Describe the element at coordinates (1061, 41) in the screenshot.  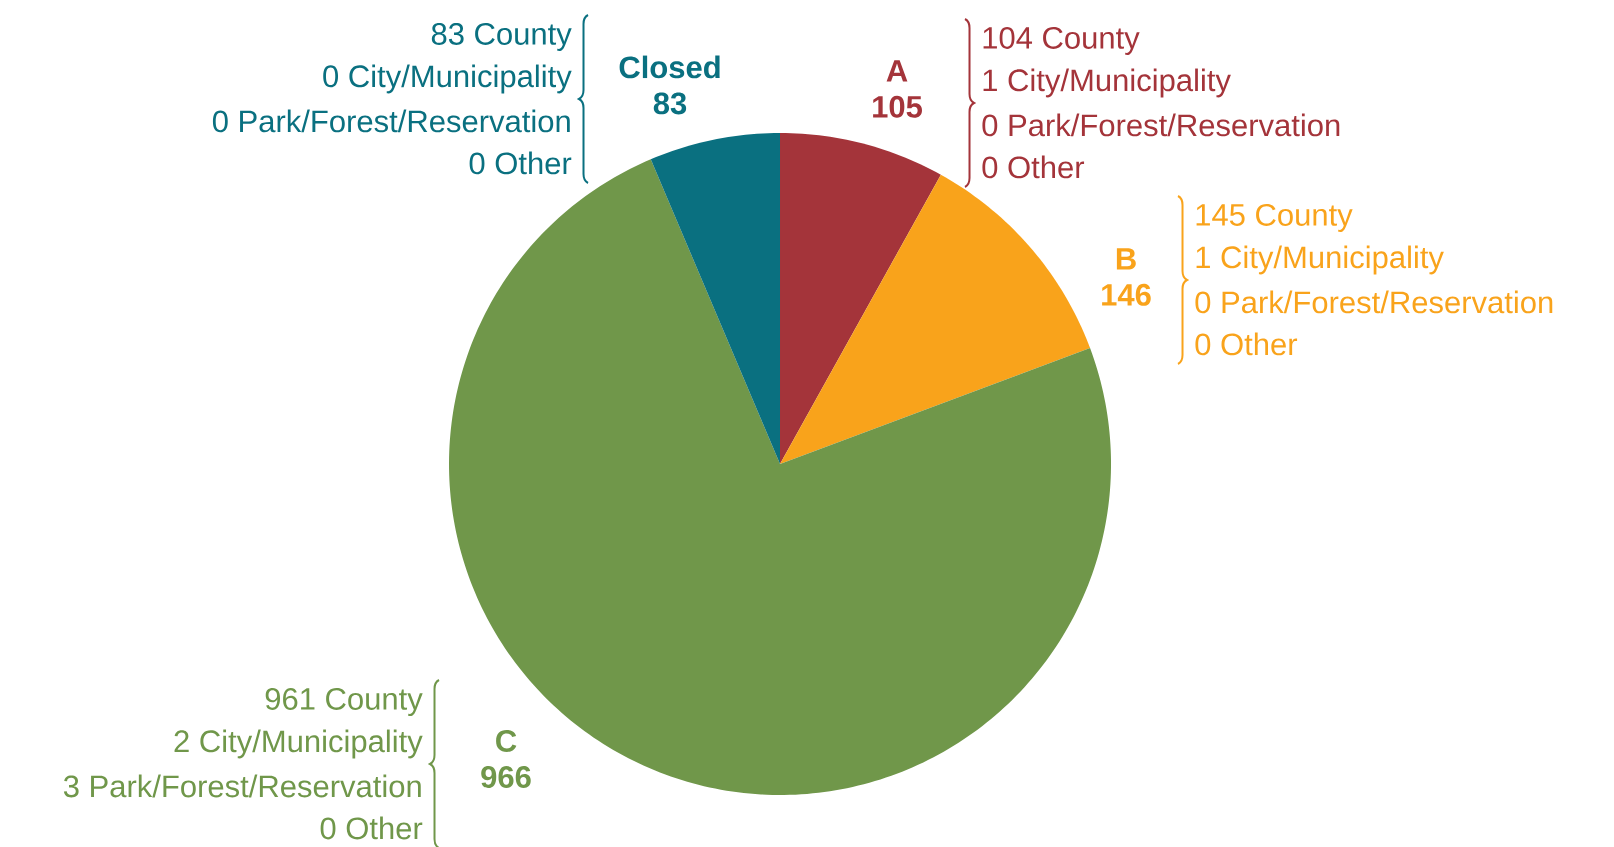
I see `text: 104 County` at that location.